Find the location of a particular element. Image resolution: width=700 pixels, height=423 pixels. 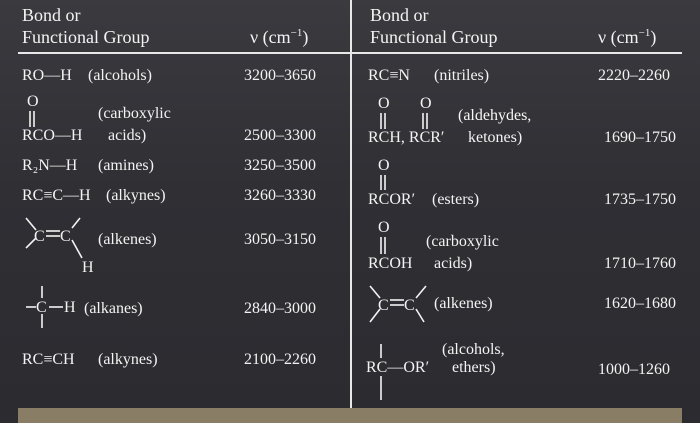

bottom-bar is located at coordinates (350, 415).